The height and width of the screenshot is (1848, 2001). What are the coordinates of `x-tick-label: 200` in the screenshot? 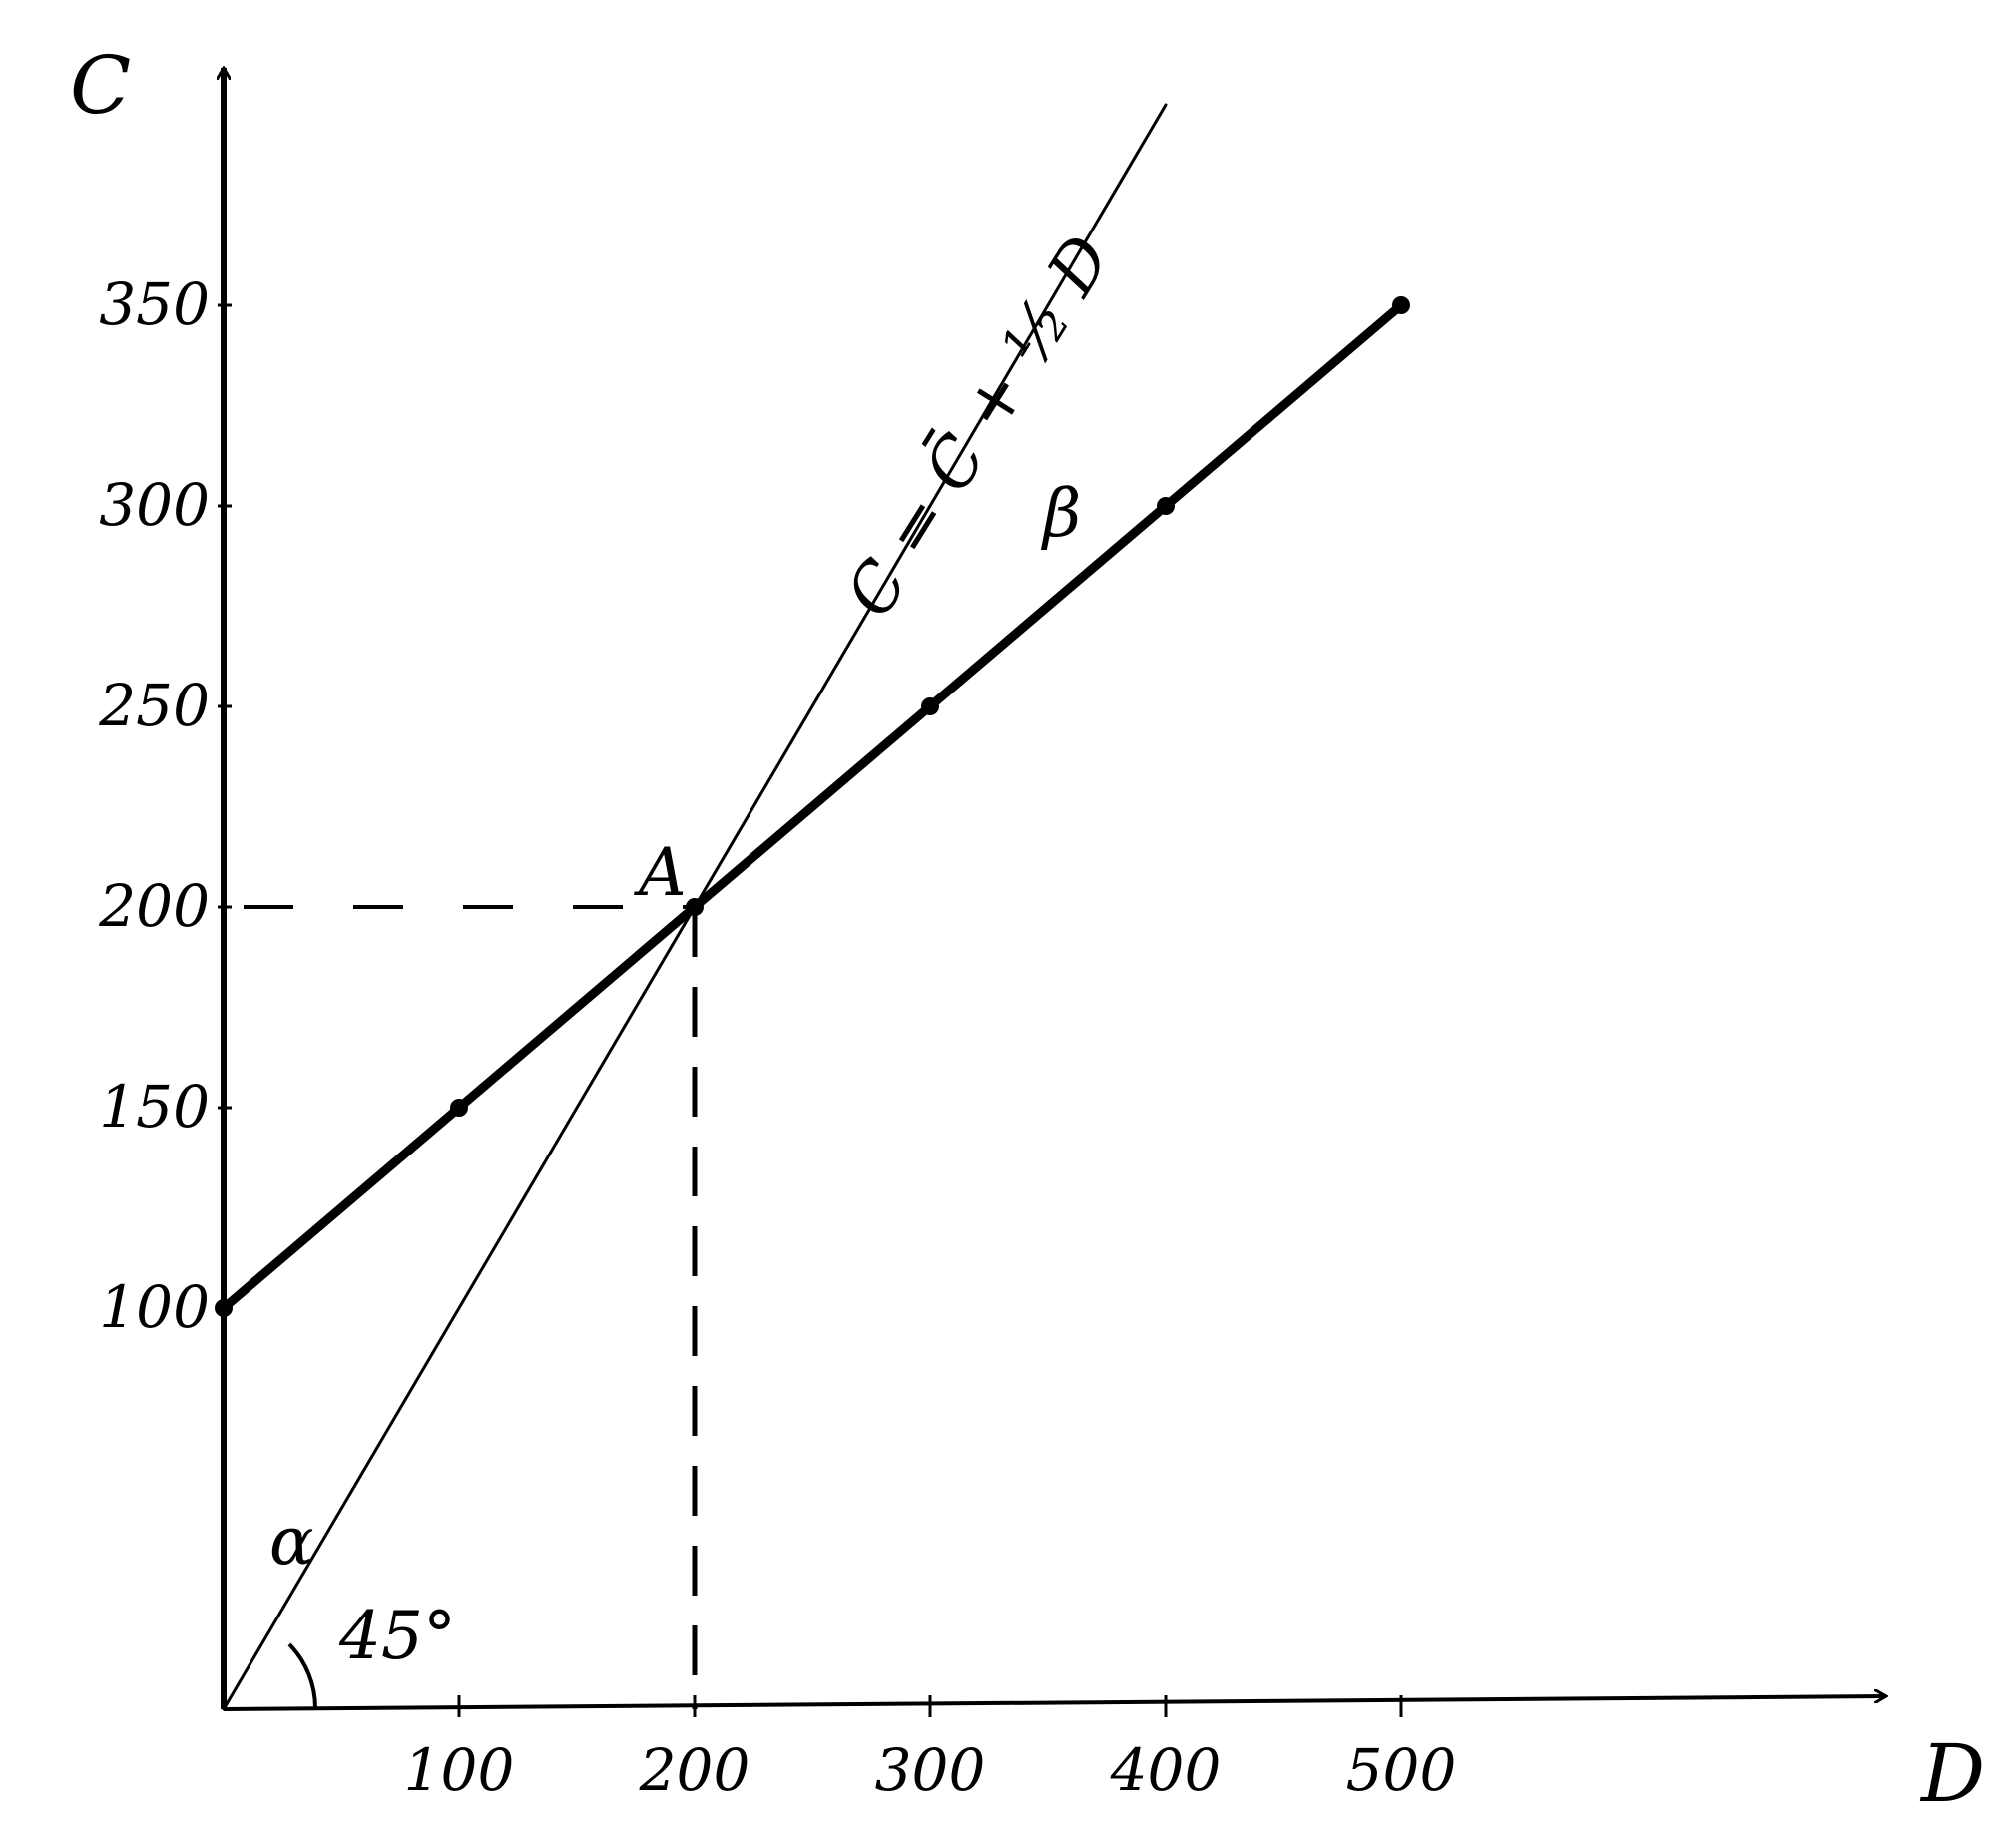 It's located at (694, 1770).